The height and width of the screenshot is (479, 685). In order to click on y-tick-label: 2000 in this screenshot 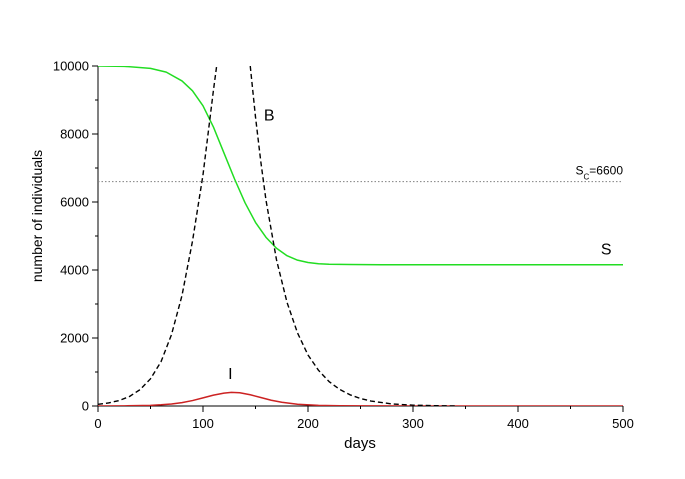, I will do `click(74, 338)`.